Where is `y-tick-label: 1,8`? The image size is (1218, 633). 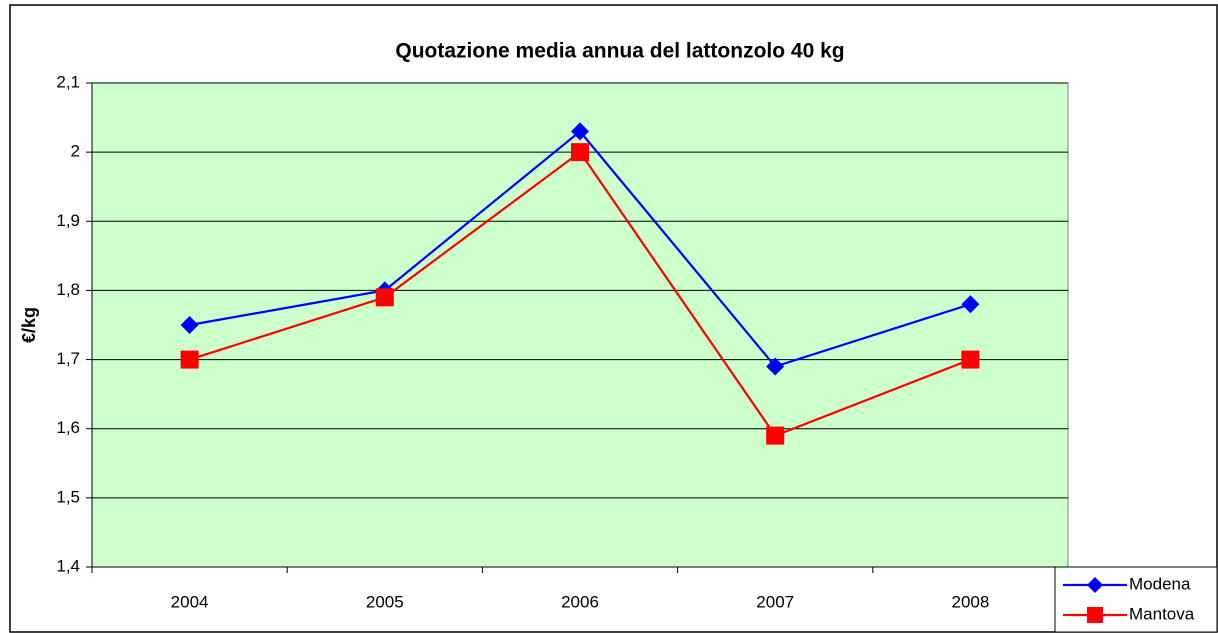 y-tick-label: 1,8 is located at coordinates (68, 289).